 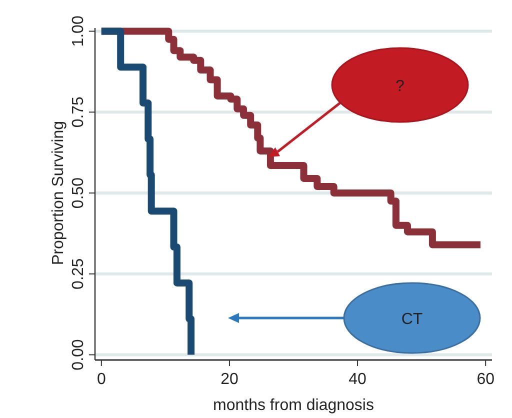 What do you see at coordinates (78, 274) in the screenshot?
I see `y-tick-label: 0.25` at bounding box center [78, 274].